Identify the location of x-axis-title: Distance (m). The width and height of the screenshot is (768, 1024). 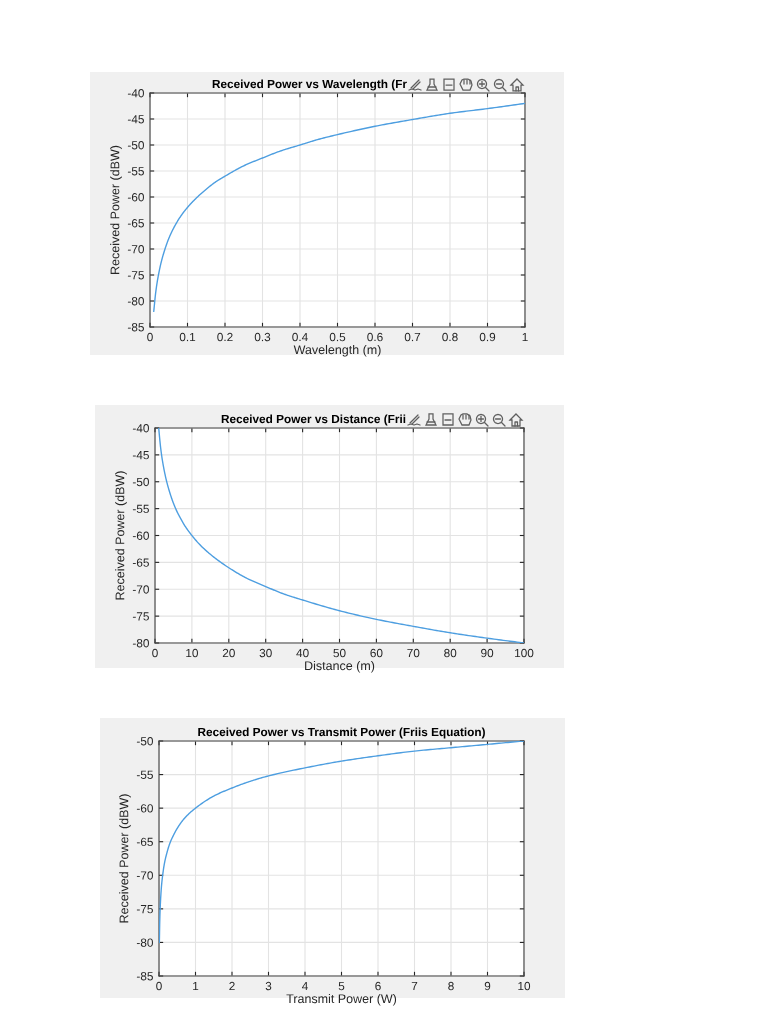
(340, 666).